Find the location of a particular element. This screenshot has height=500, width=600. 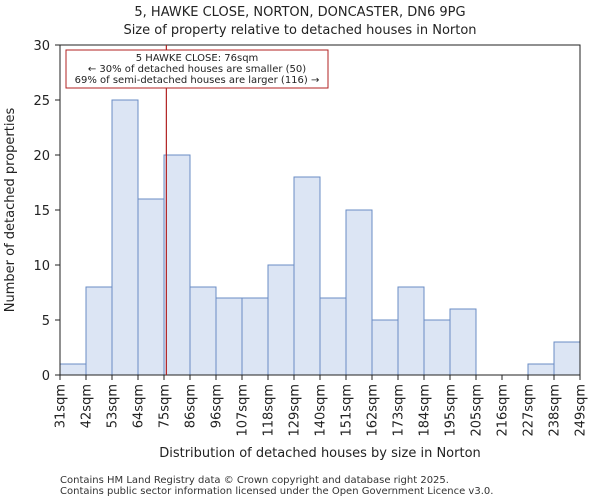

bar-75sqm is located at coordinates (177, 265).